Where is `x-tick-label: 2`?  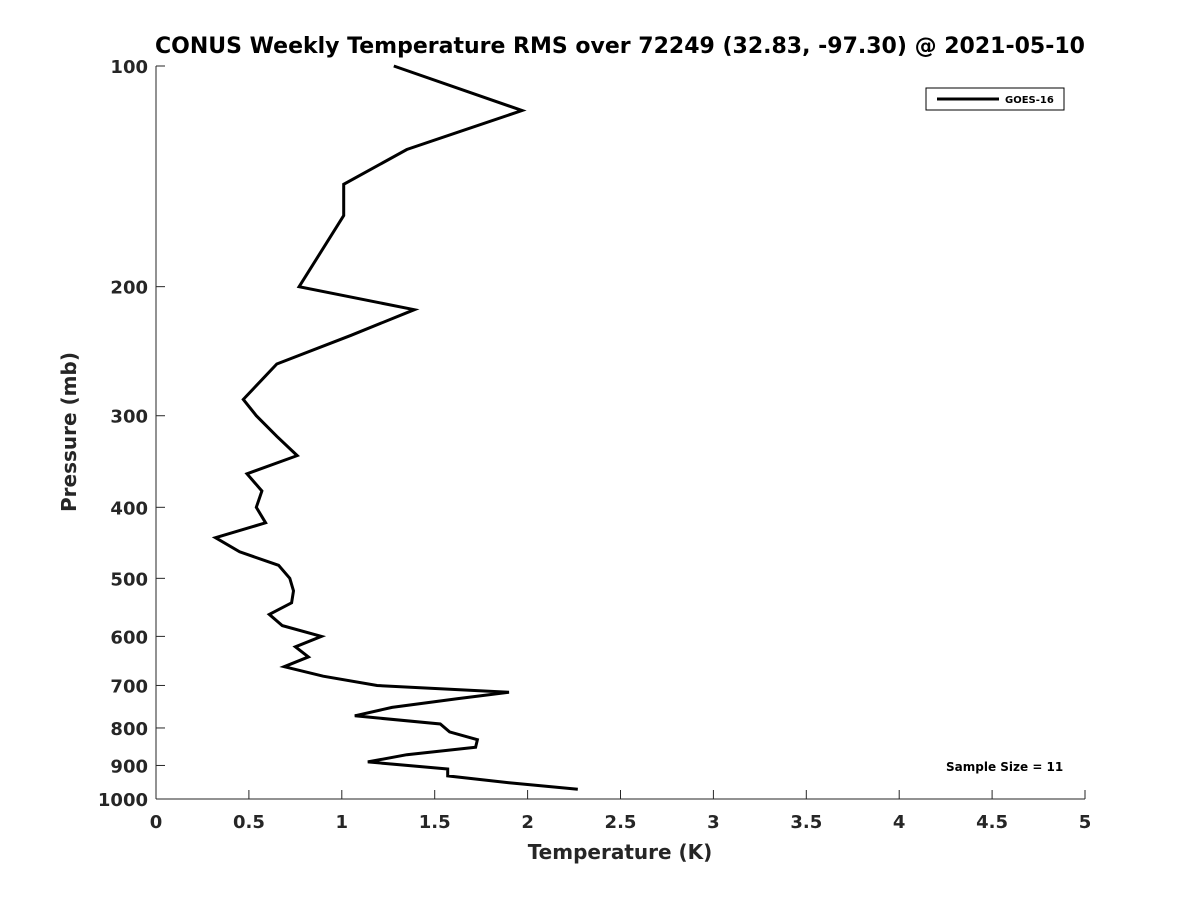
x-tick-label: 2 is located at coordinates (527, 822).